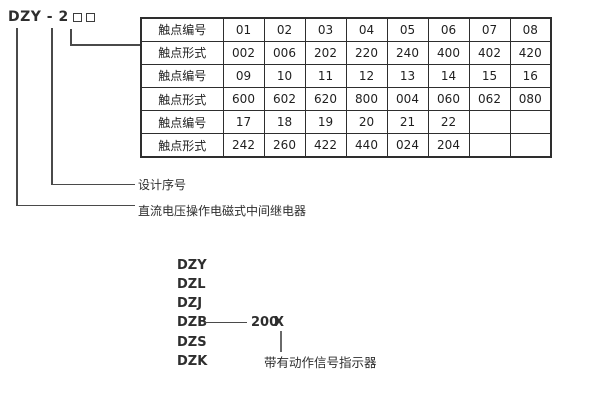  I want to click on dzb-connector-line, so click(225, 322).